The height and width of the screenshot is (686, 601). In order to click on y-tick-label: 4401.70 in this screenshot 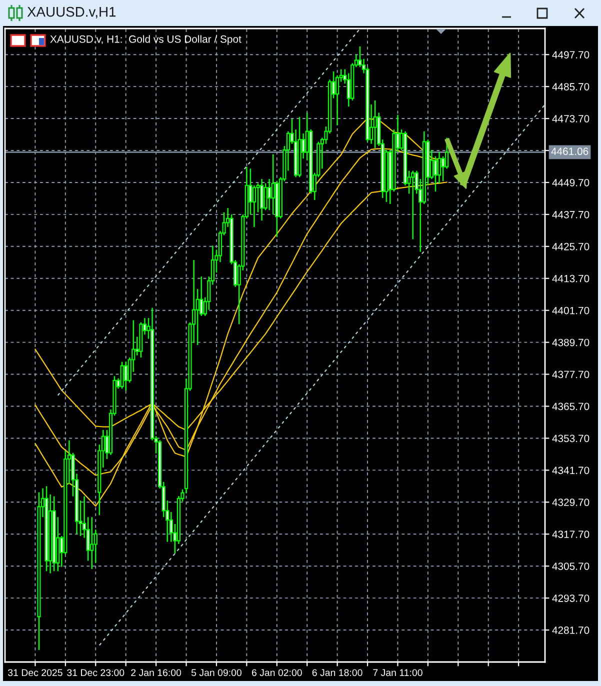, I will do `click(571, 310)`.